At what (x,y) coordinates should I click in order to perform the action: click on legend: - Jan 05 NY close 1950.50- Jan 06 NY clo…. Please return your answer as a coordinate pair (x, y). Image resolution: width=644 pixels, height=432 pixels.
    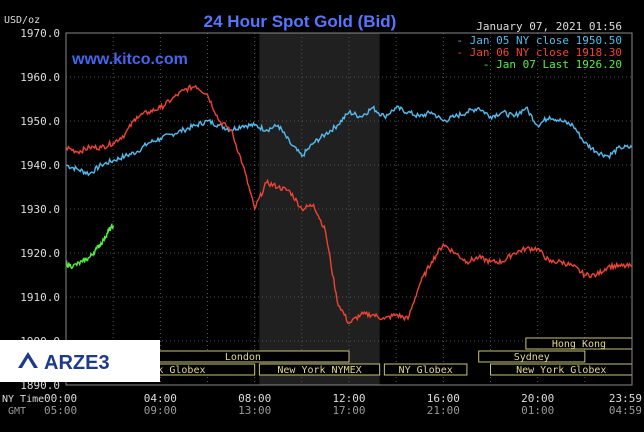
    Looking at the image, I should click on (539, 52).